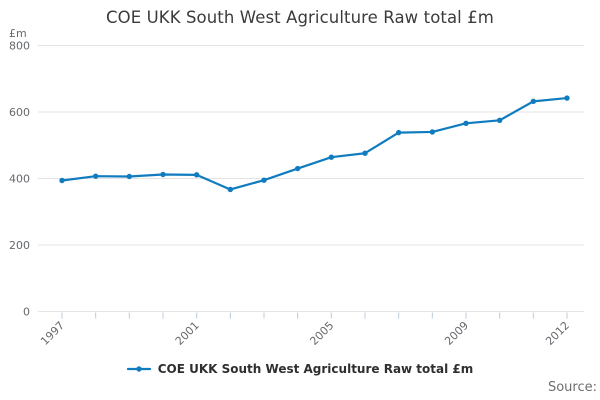 Image resolution: width=600 pixels, height=400 pixels. I want to click on x-axis-tick-label: 2005, so click(321, 333).